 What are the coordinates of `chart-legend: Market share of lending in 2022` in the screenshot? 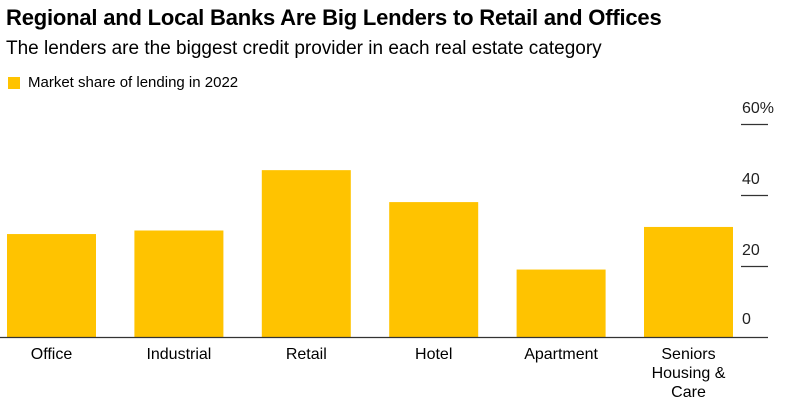 It's located at (123, 82).